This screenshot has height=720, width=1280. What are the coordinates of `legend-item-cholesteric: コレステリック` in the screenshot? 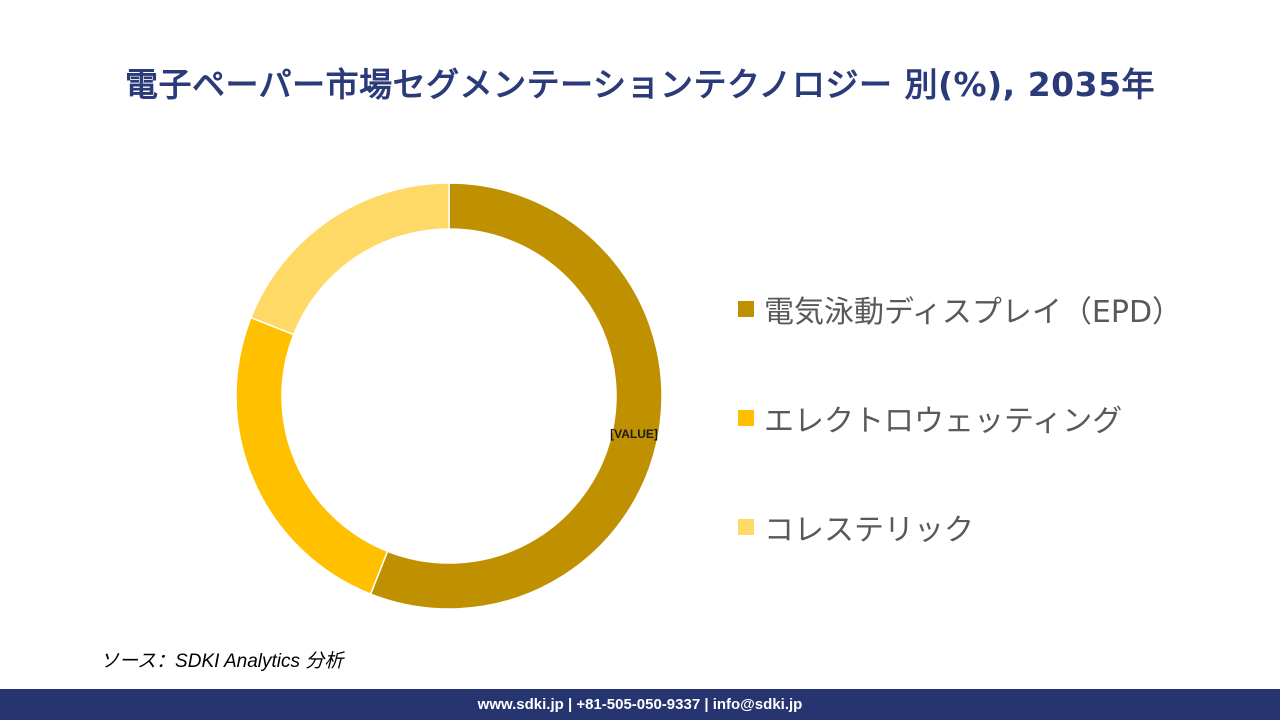 It's located at (960, 526).